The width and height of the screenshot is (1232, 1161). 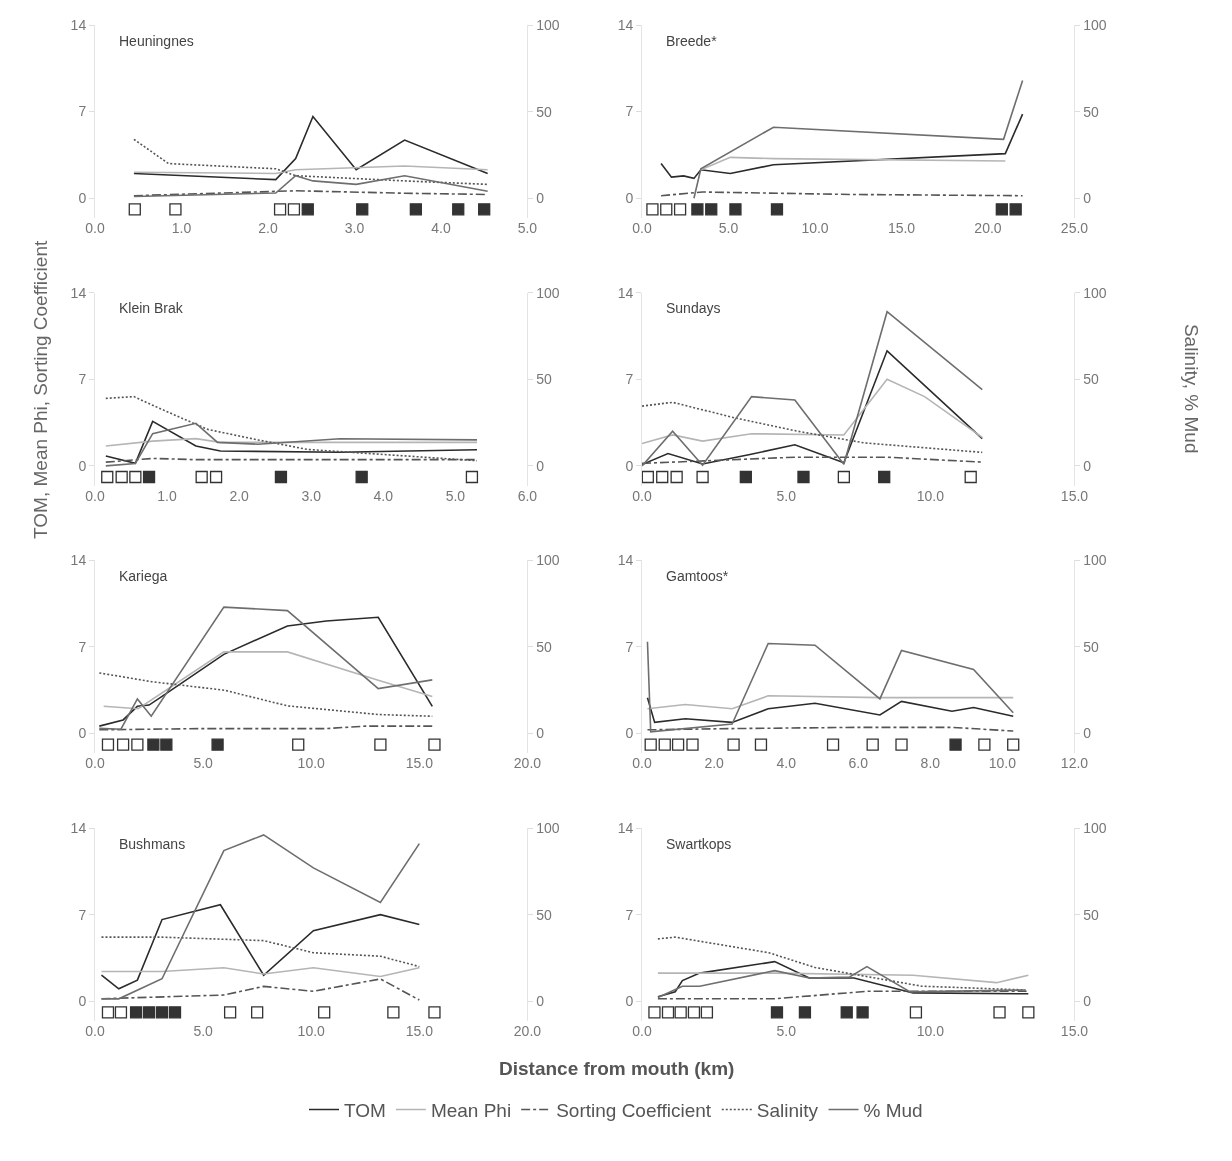 I want to click on y-axis-title: TOM, Mean Phi, Sorting Coefficient, so click(x=40, y=389).